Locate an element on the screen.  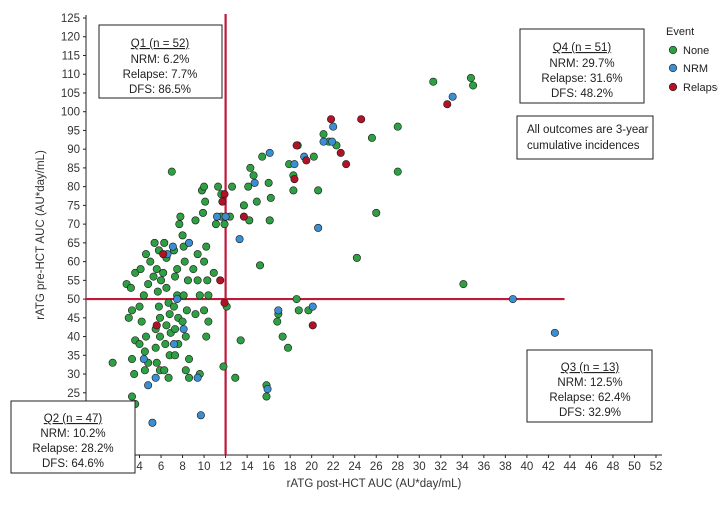
note-line-1: All outcomes are 3-year is located at coordinates (588, 130).